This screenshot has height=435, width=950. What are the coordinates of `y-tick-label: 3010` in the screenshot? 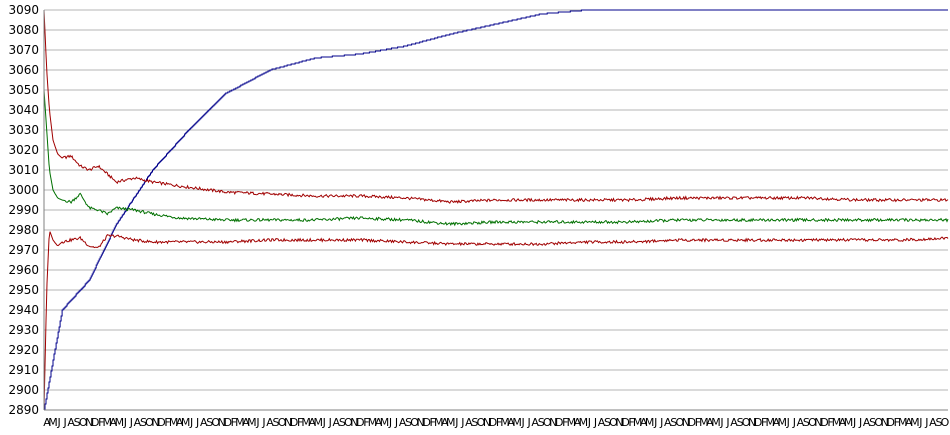 It's located at (23, 170).